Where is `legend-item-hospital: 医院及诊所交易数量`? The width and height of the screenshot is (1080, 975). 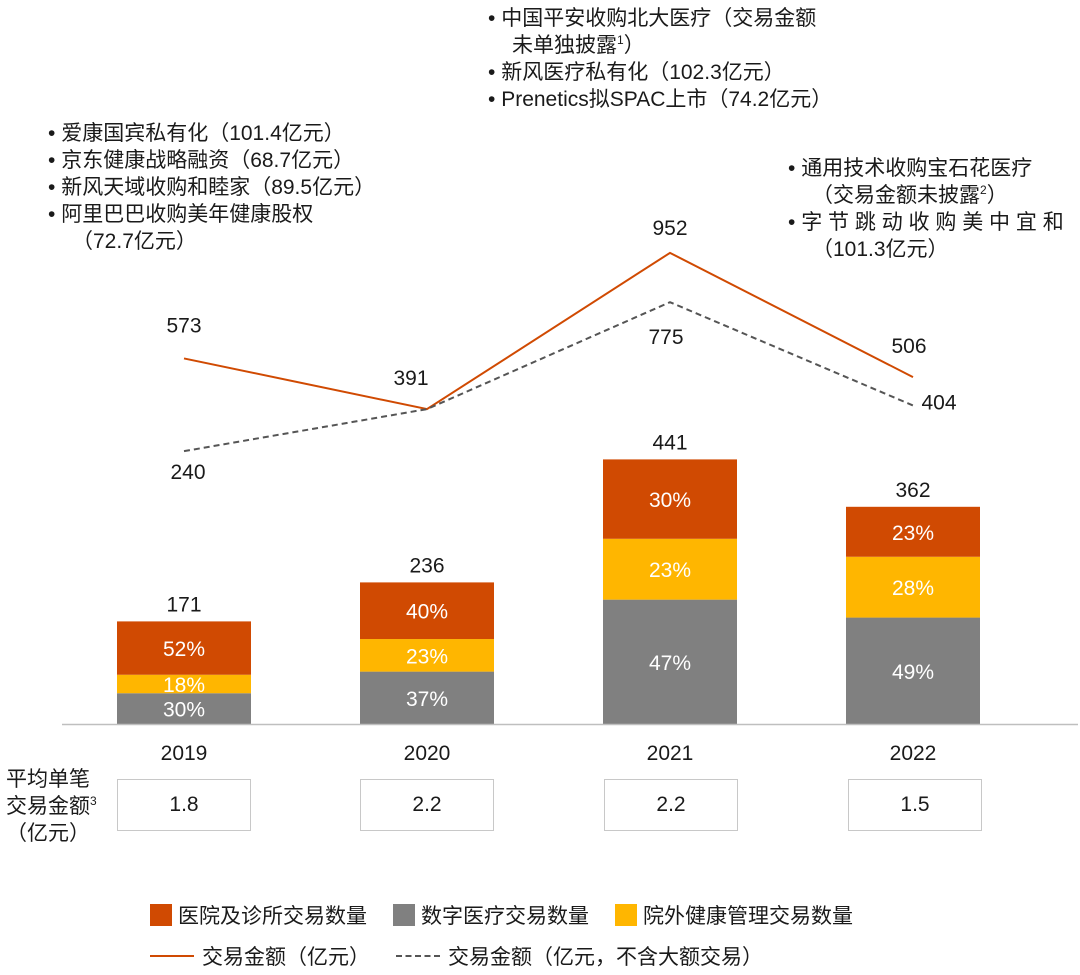
legend-item-hospital: 医院及诊所交易数量 is located at coordinates (258, 915).